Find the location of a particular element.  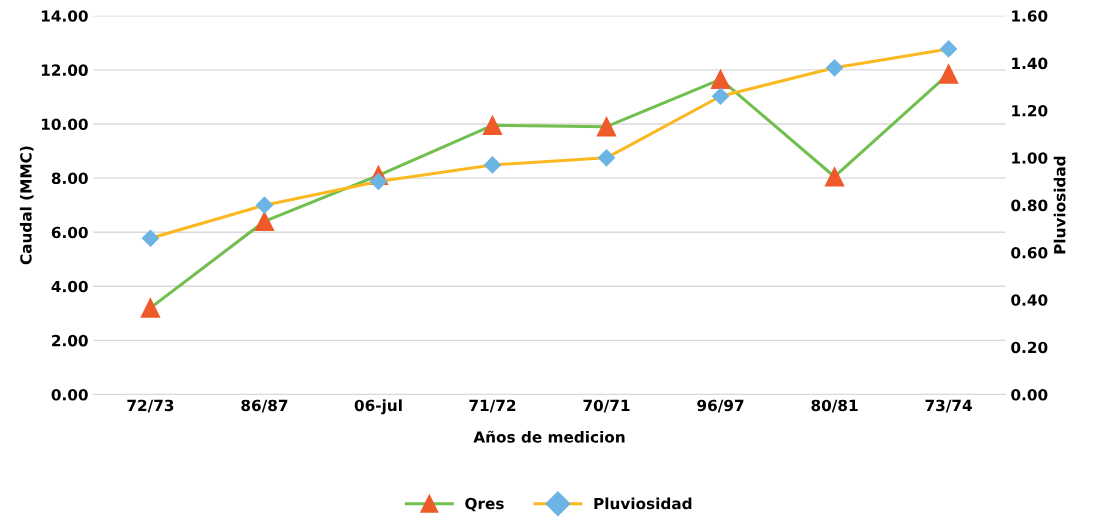

y2-tick-label: 1.00 is located at coordinates (1030, 158).